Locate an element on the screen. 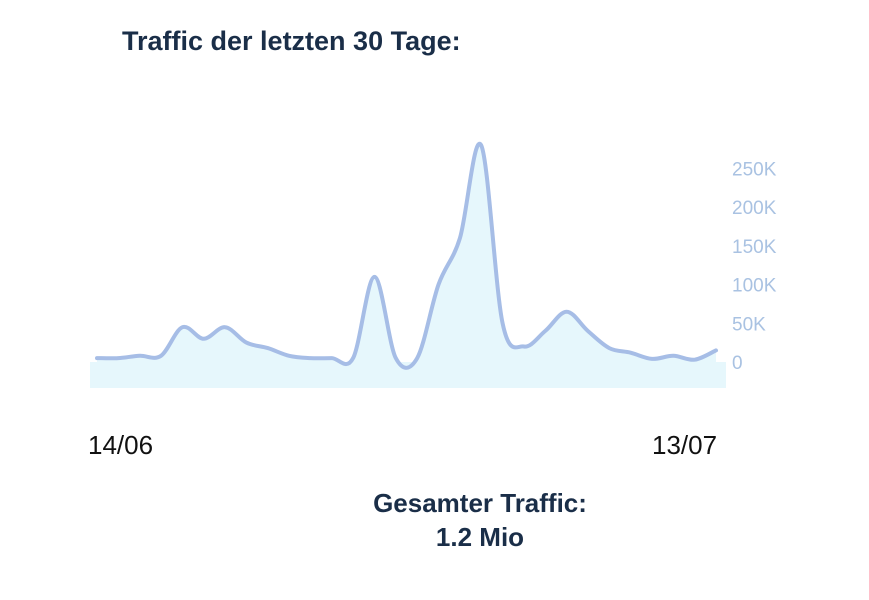 The image size is (869, 600). data-point-24/06 is located at coordinates (310, 358).